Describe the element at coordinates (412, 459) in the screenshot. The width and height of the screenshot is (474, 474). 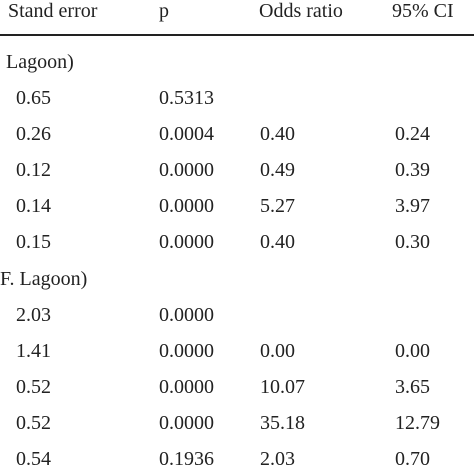
I see `cell-ci: 0.70` at that location.